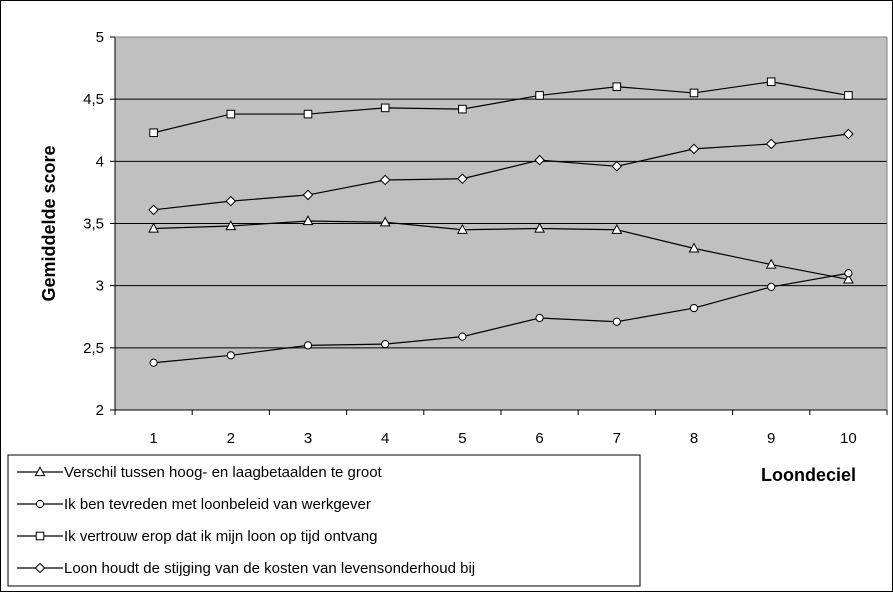  What do you see at coordinates (694, 438) in the screenshot?
I see `x-tick-label: 8` at bounding box center [694, 438].